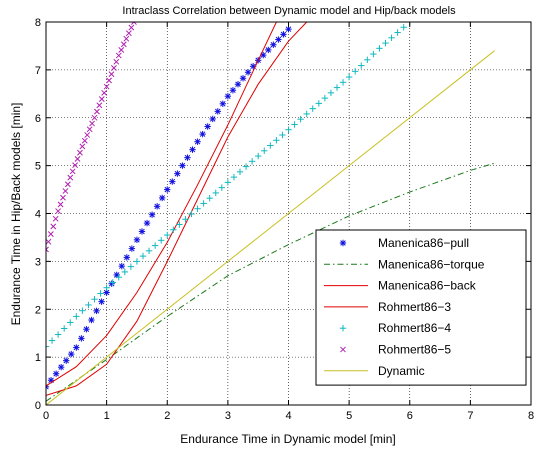 The height and width of the screenshot is (451, 542). What do you see at coordinates (38, 23) in the screenshot?
I see `y-tick-label: 8` at bounding box center [38, 23].